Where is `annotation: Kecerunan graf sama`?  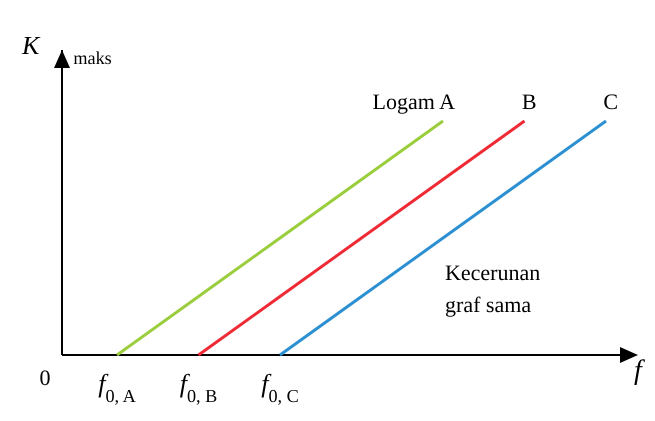 annotation: Kecerunan graf sama is located at coordinates (492, 288).